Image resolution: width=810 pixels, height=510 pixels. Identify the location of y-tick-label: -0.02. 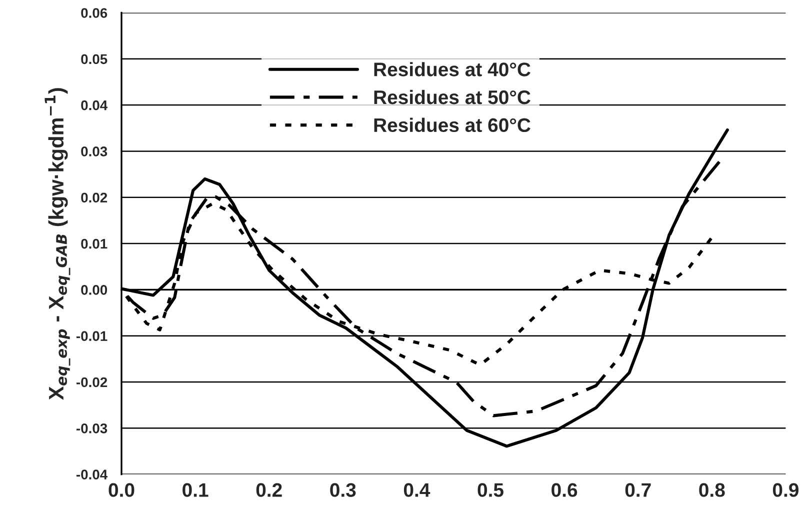
(92, 382).